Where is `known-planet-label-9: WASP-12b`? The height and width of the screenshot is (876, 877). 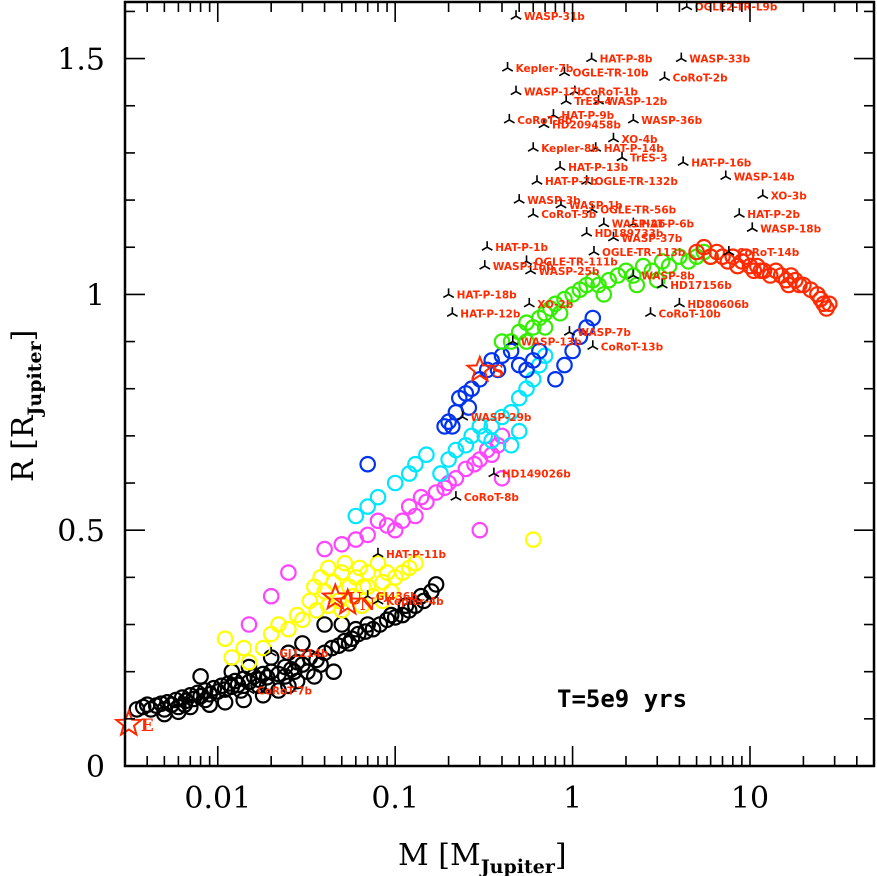
known-planet-label-9: WASP-12b is located at coordinates (637, 102).